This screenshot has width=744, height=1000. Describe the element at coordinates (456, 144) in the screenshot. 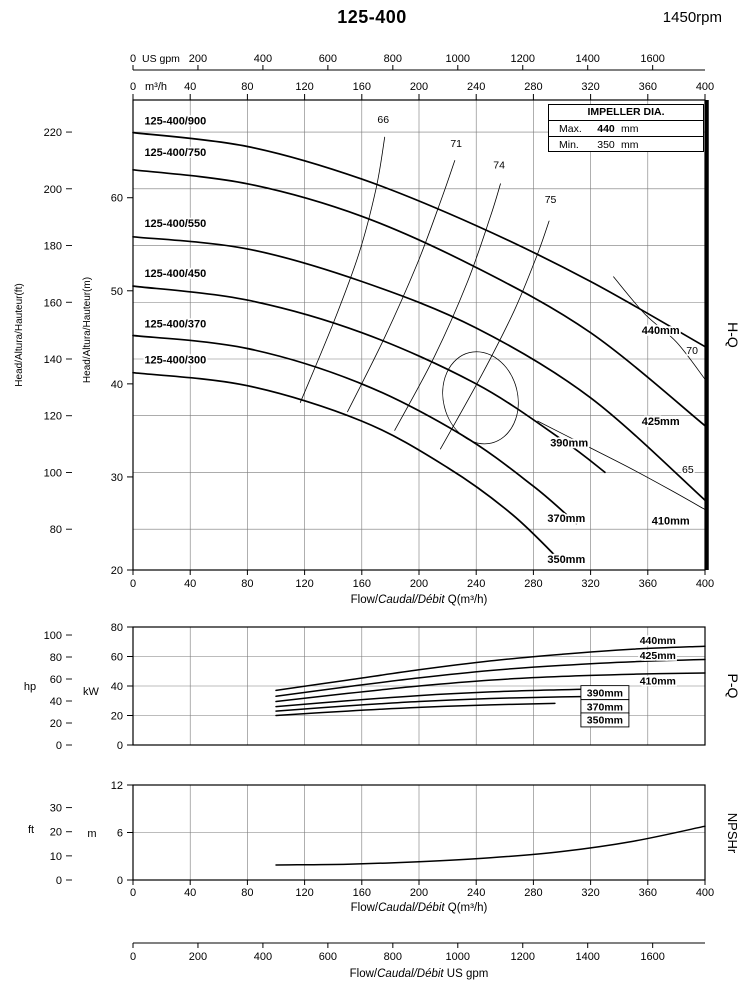

I see `efficiency-label-71: 71` at that location.